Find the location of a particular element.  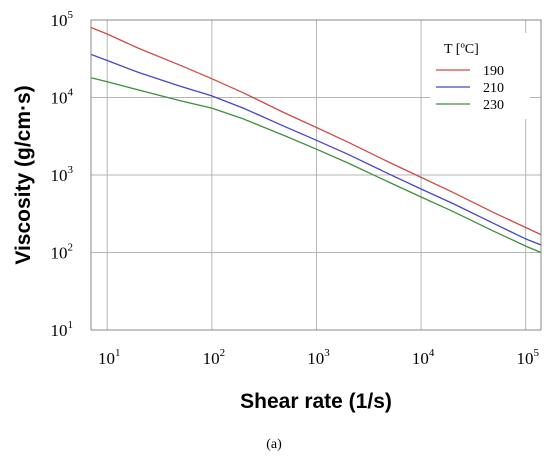

legend: T [ºC] 190 210 230 is located at coordinates (480, 76).